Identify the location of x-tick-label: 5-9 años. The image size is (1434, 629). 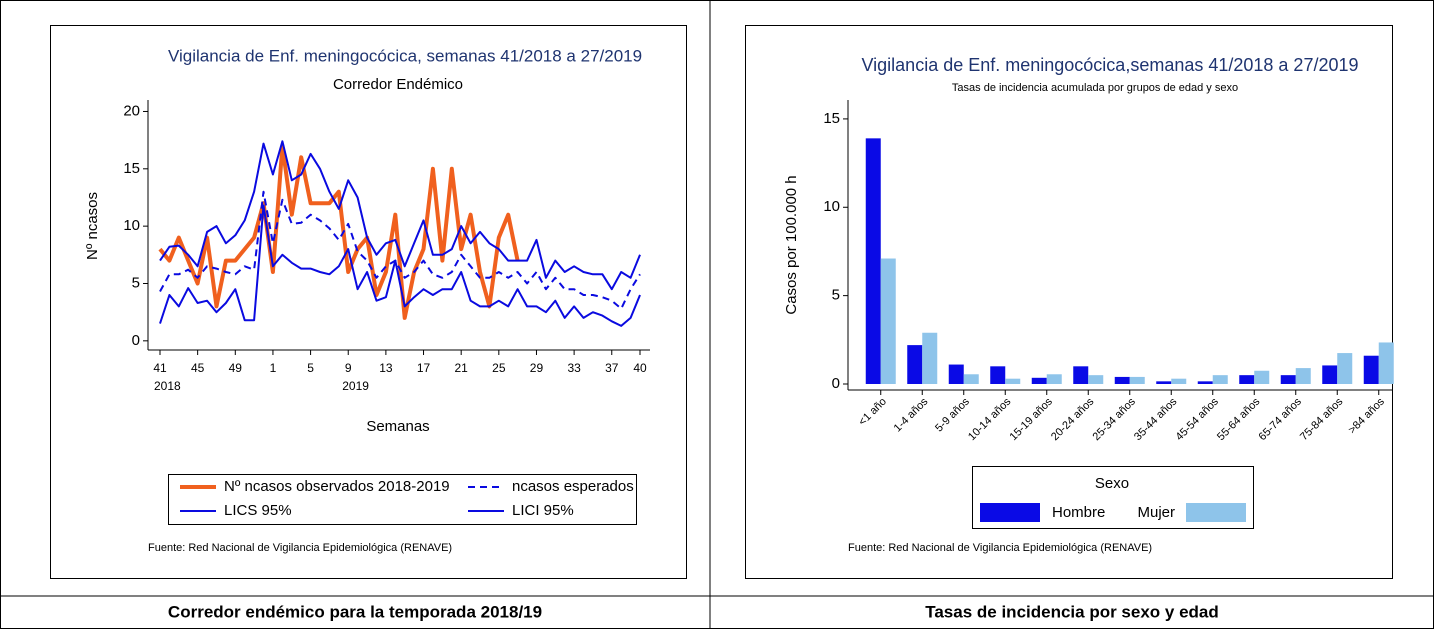
(952, 414).